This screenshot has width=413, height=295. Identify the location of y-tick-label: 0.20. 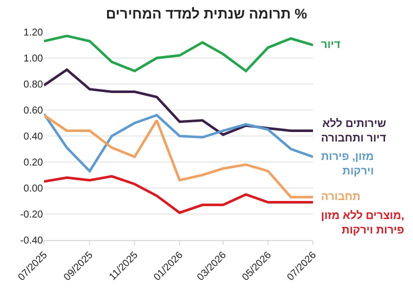
(34, 163).